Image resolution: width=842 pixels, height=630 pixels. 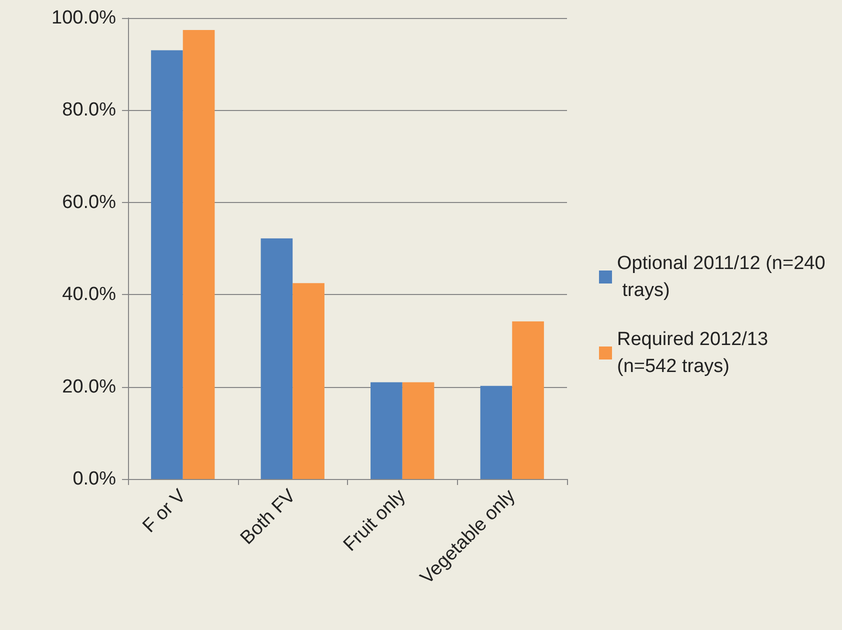 I want to click on y-tick-label: 40.0%, so click(x=89, y=295).